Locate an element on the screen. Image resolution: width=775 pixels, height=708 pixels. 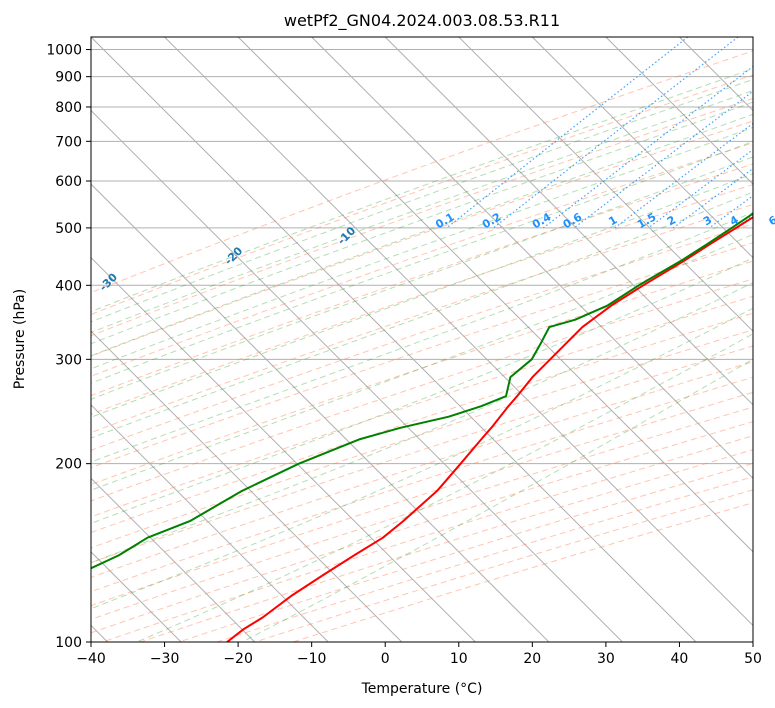
x-tick-label: −30 is located at coordinates (165, 659).